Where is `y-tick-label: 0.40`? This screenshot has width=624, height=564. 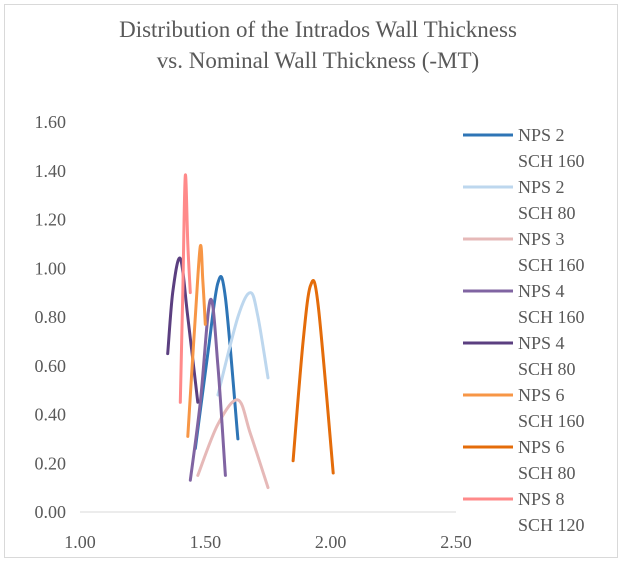 y-tick-label: 0.40 is located at coordinates (51, 415).